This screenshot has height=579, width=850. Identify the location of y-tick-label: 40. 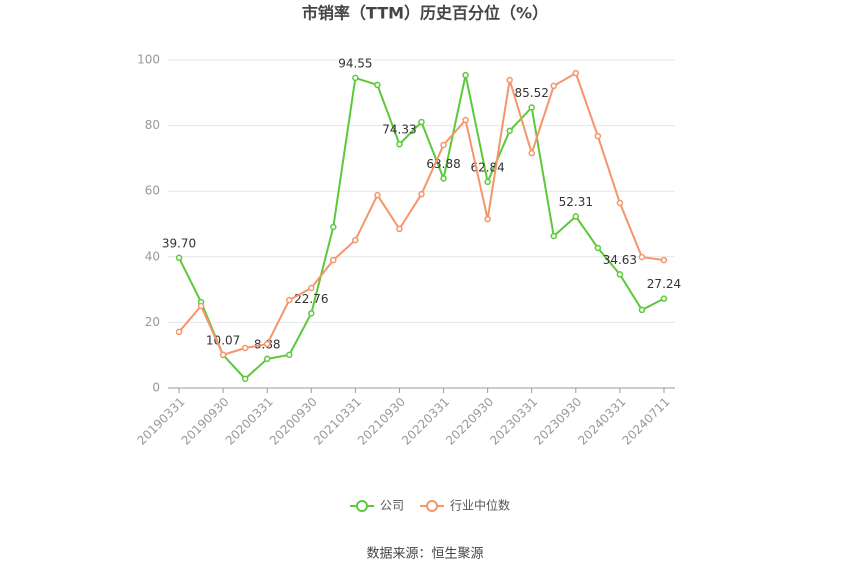
(152, 256).